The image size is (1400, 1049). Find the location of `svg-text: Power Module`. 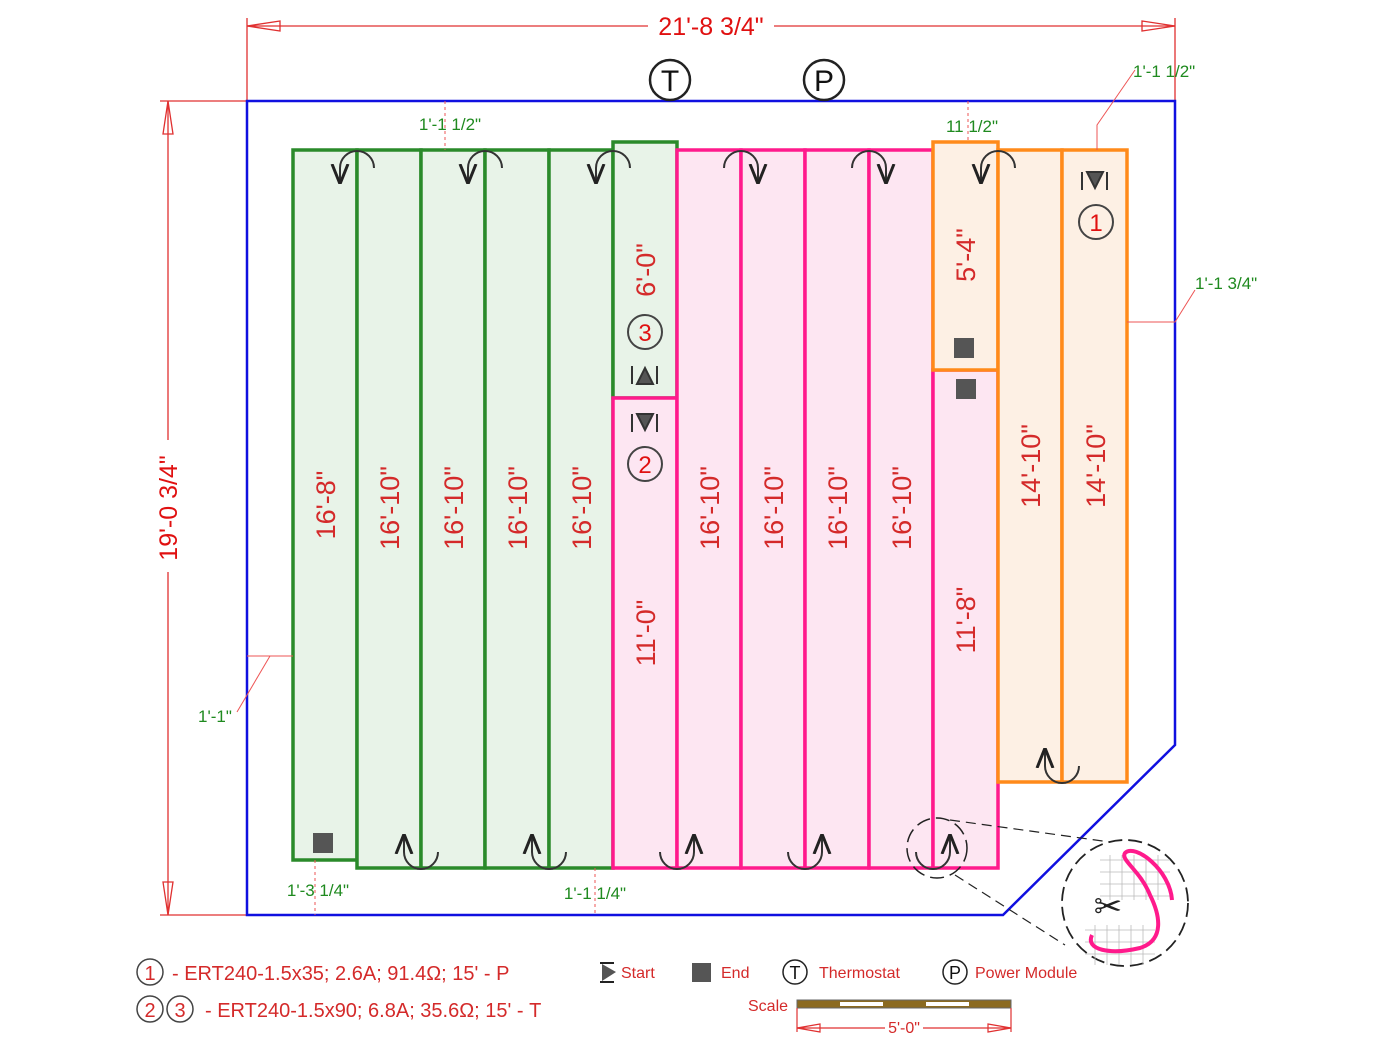

svg-text: Power Module is located at coordinates (1026, 973).